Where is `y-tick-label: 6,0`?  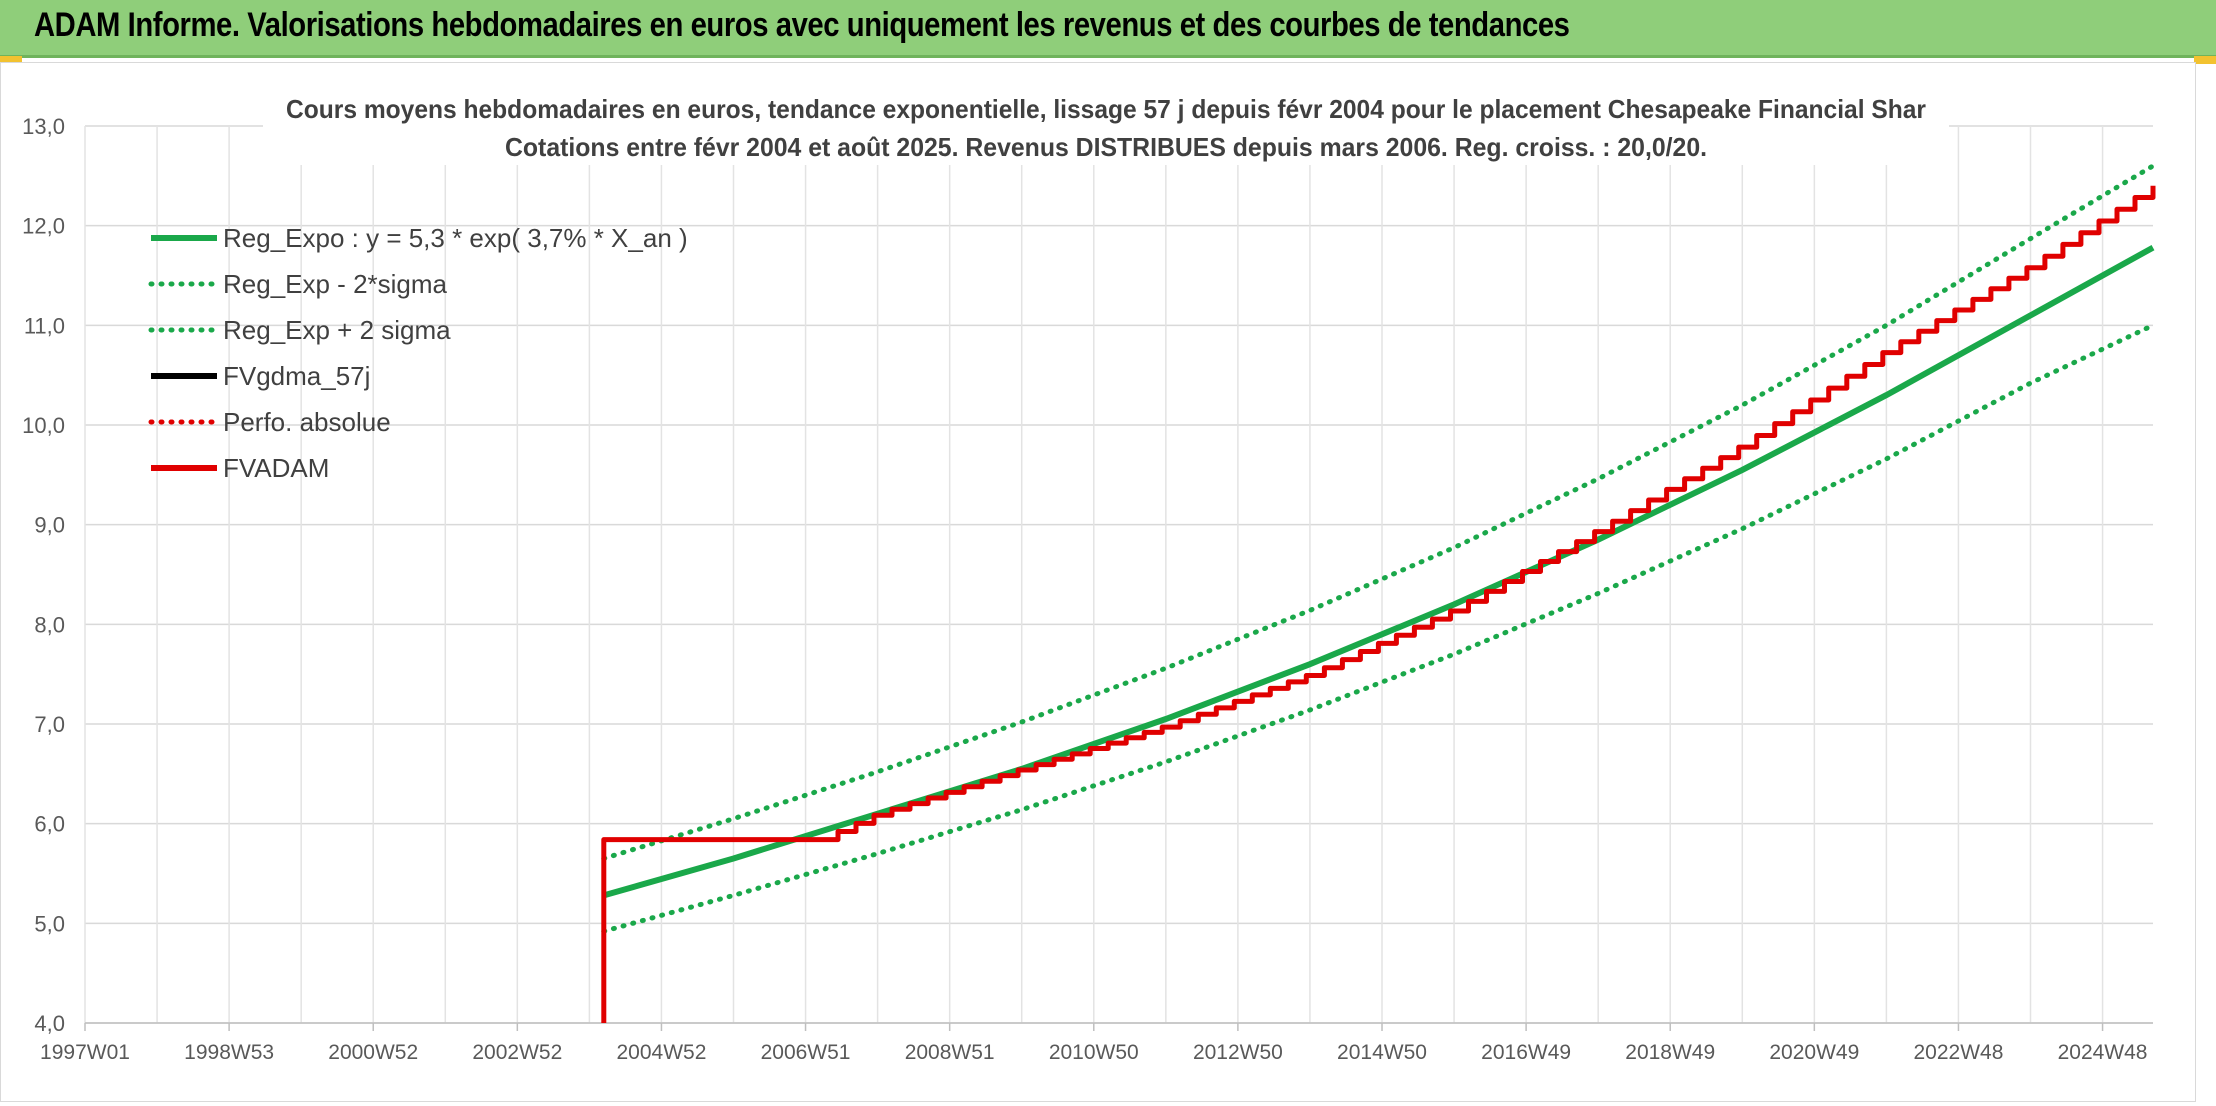 y-tick-label: 6,0 is located at coordinates (49, 824).